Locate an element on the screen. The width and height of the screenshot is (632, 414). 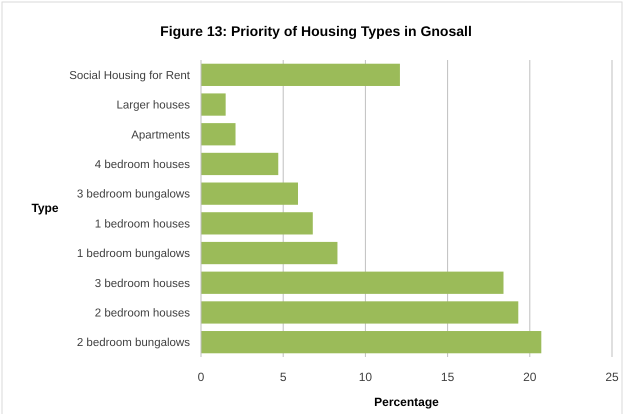
y-tick-label: 3 bedroom houses is located at coordinates (142, 284).